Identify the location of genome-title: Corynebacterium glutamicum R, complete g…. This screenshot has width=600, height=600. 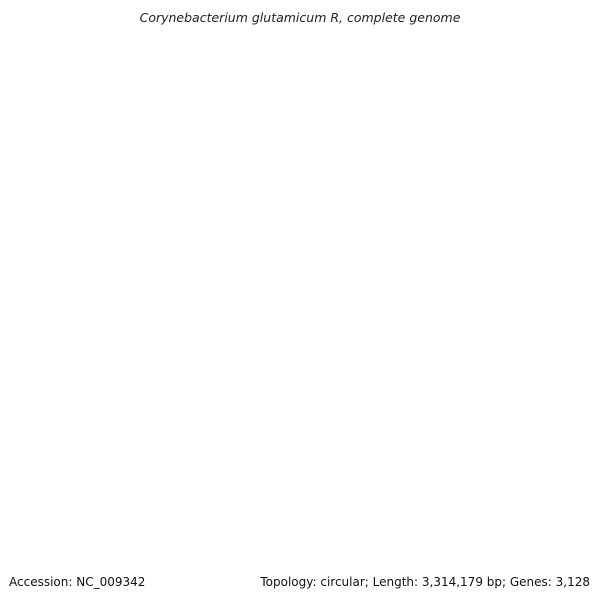
(300, 17).